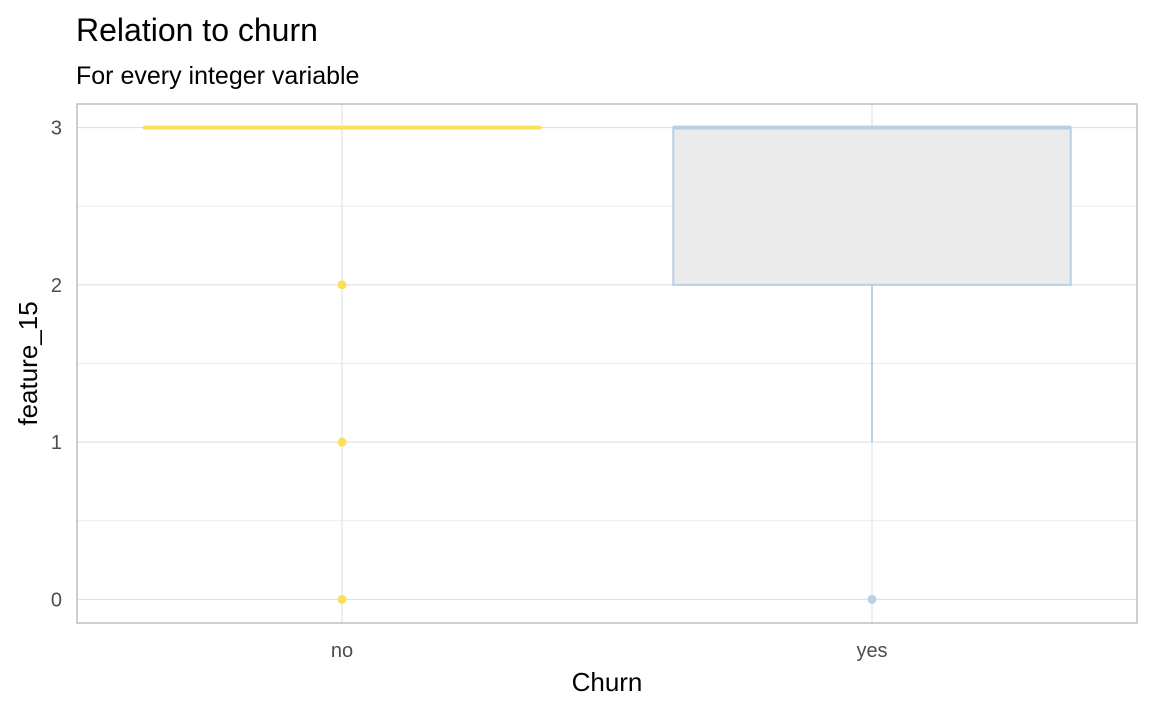 The image size is (1152, 711). Describe the element at coordinates (342, 651) in the screenshot. I see `x-tick-label: no` at that location.